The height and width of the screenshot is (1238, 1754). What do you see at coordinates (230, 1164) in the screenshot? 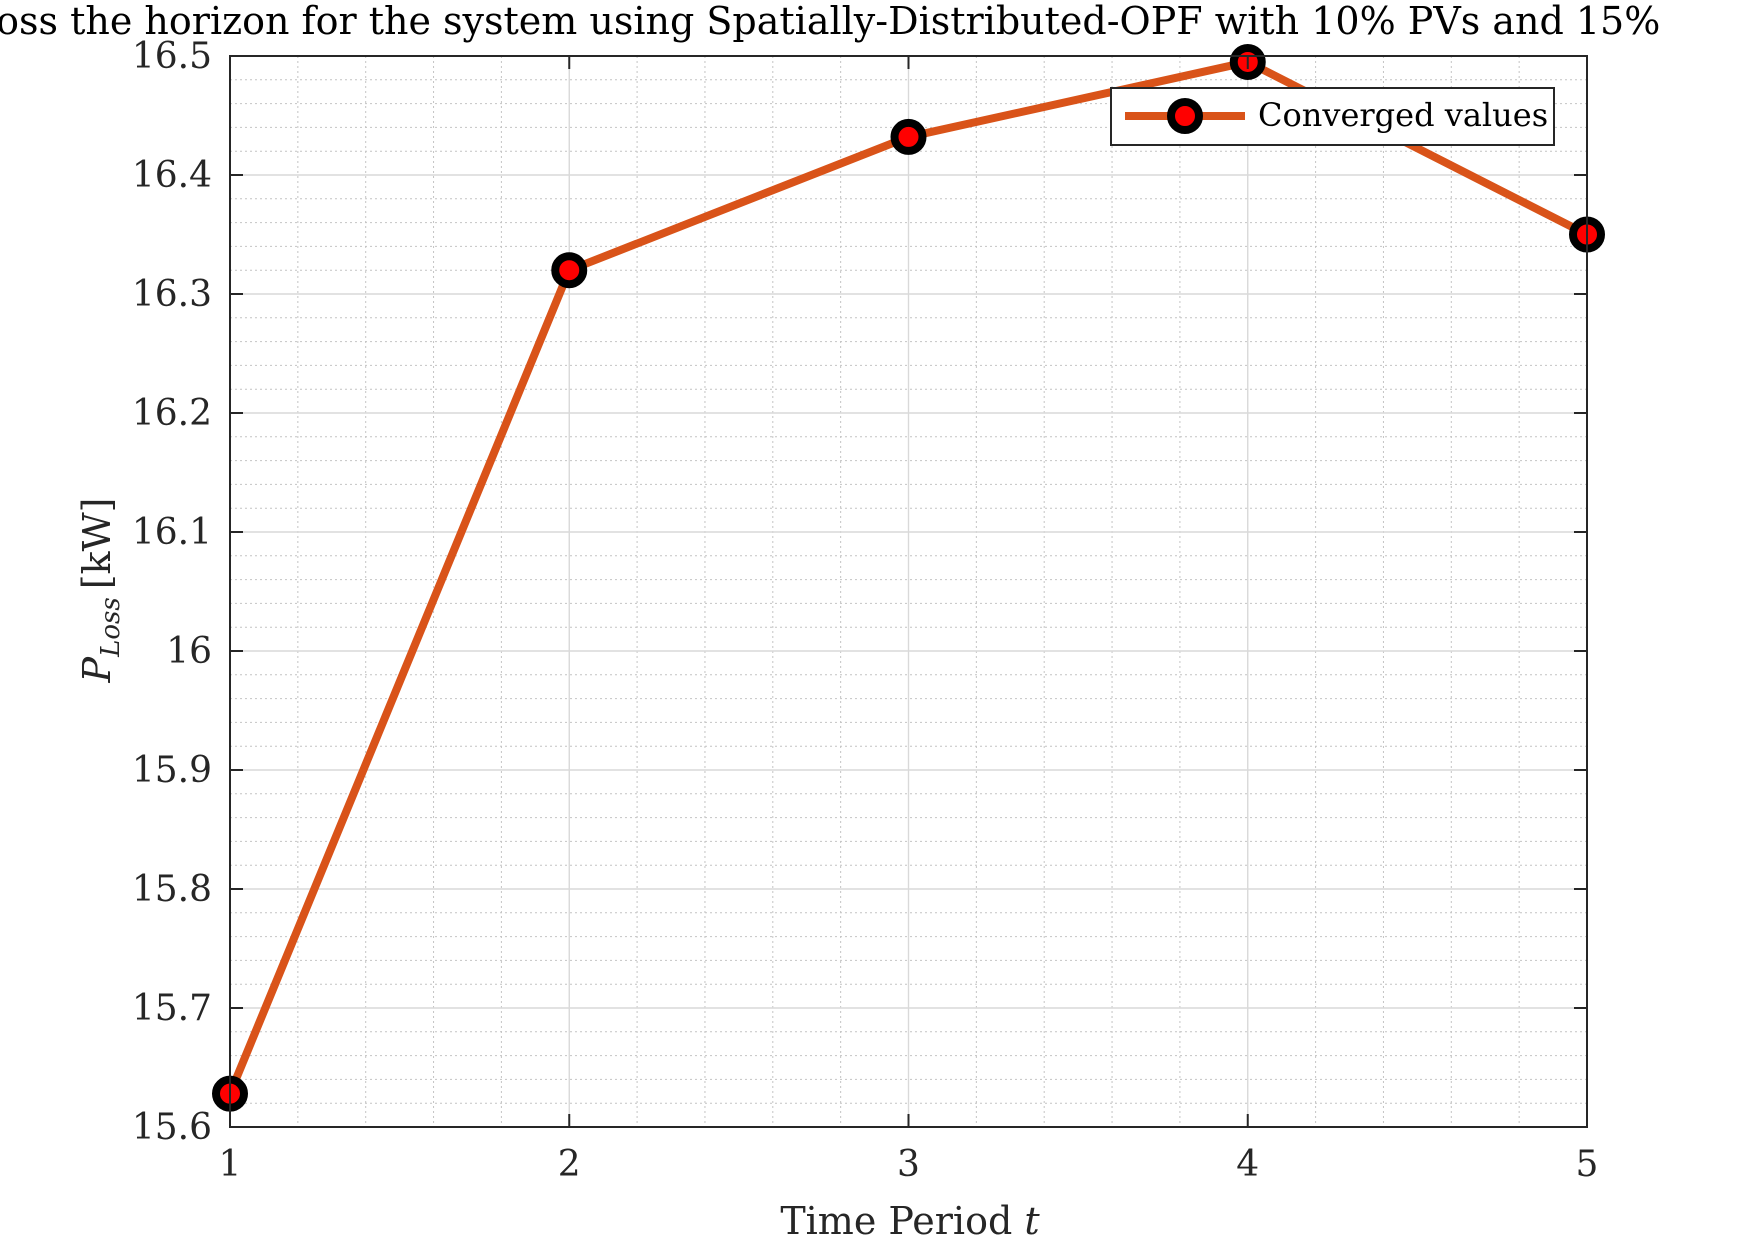
I see `x-tick-label: 1` at bounding box center [230, 1164].